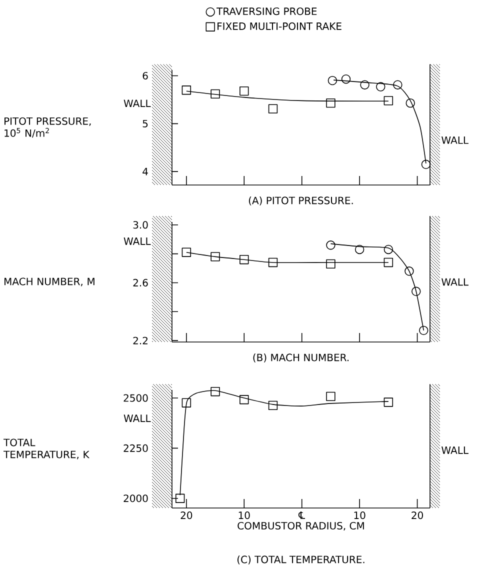 The height and width of the screenshot is (576, 478). I want to click on y-tick-label: 2.2, so click(140, 340).